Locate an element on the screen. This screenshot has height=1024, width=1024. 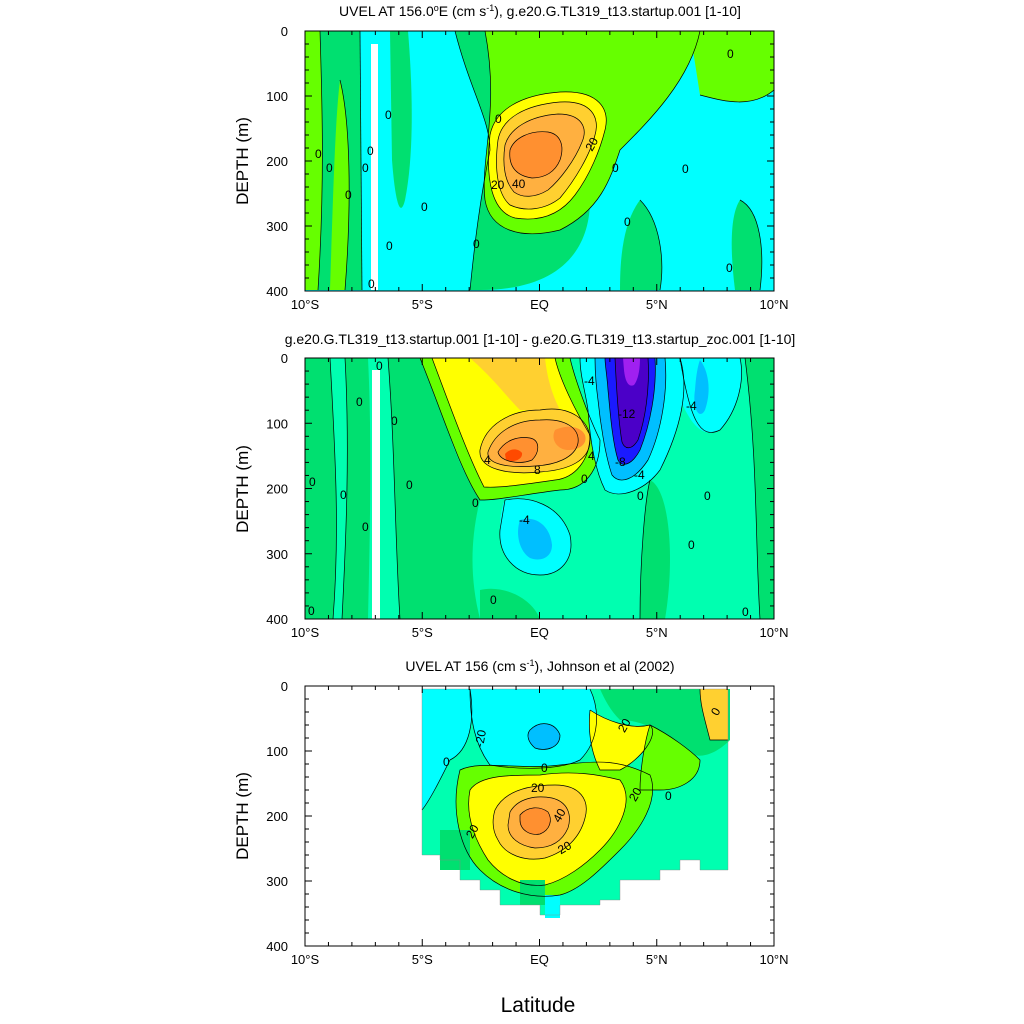
p2-clabel-4: 0 is located at coordinates (365, 527).